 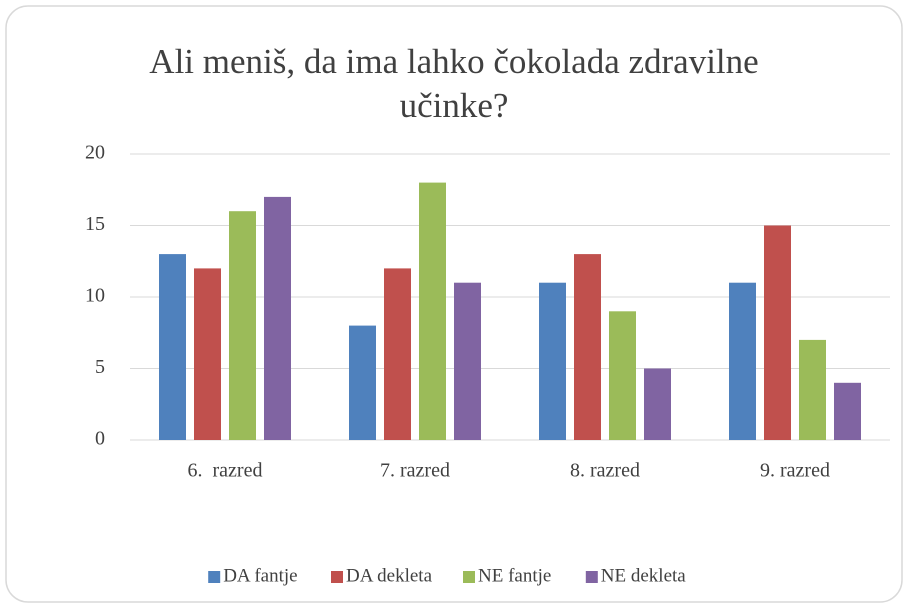 I want to click on y-tick-label: 0, so click(x=100, y=439).